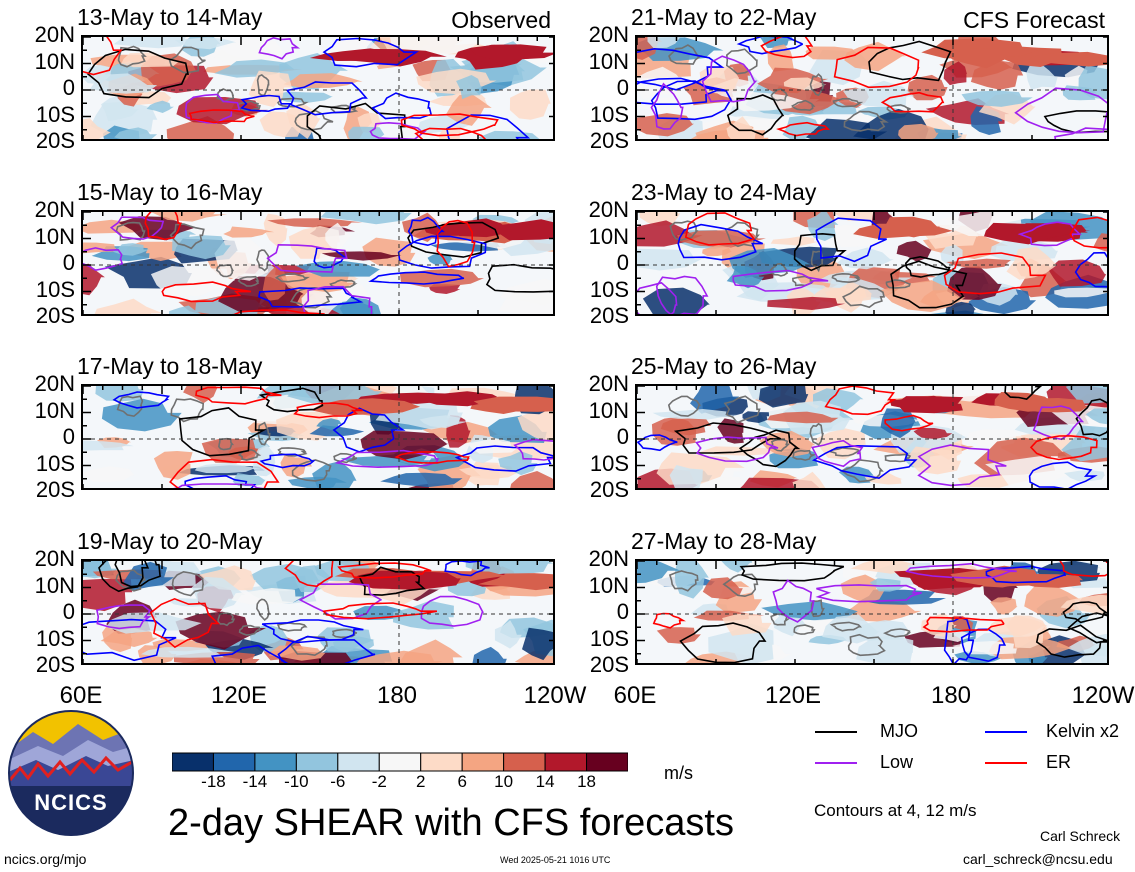 This screenshot has height=872, width=1135. Describe the element at coordinates (170, 541) in the screenshot. I see `panel-date: 19-May to 20-May` at that location.